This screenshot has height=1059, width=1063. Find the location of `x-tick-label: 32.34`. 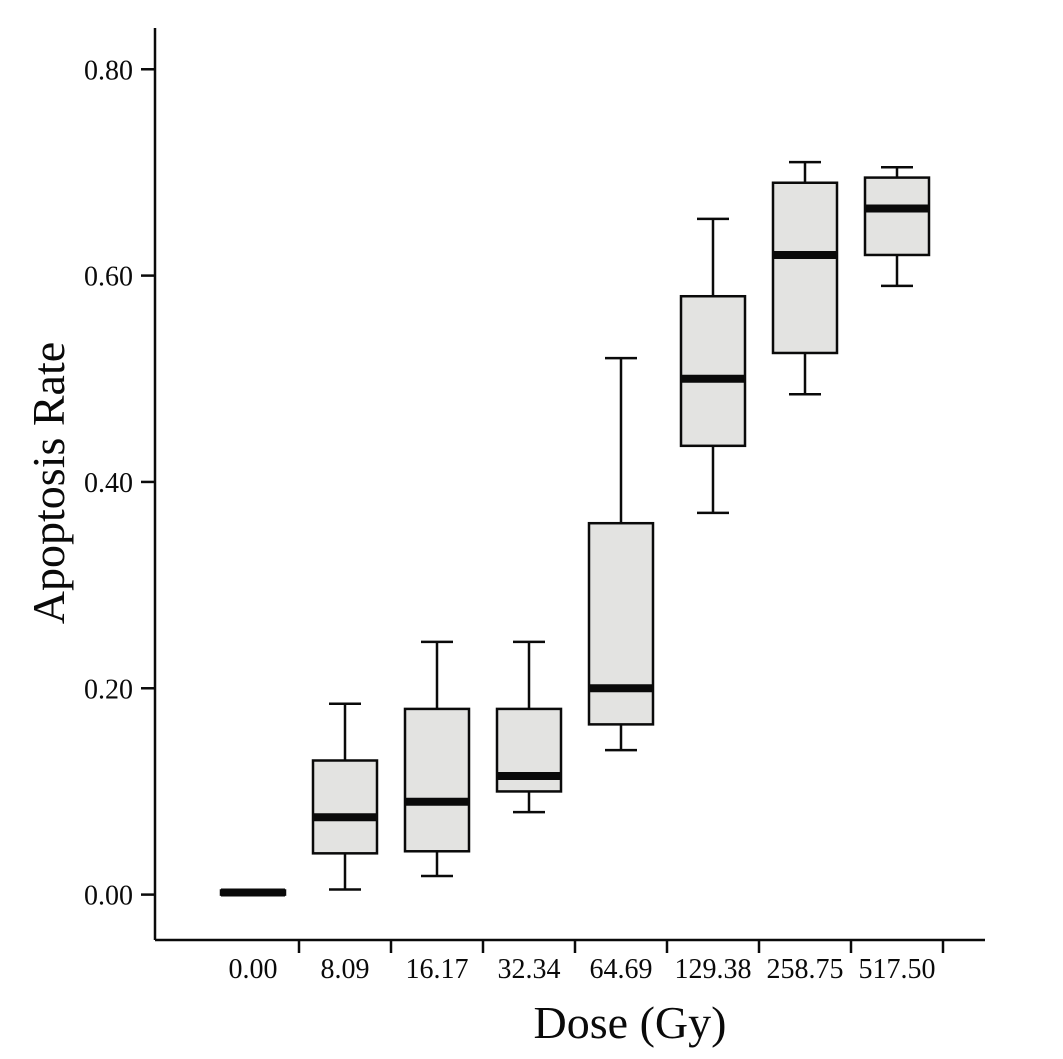

x-tick-label: 32.34 is located at coordinates (529, 969).